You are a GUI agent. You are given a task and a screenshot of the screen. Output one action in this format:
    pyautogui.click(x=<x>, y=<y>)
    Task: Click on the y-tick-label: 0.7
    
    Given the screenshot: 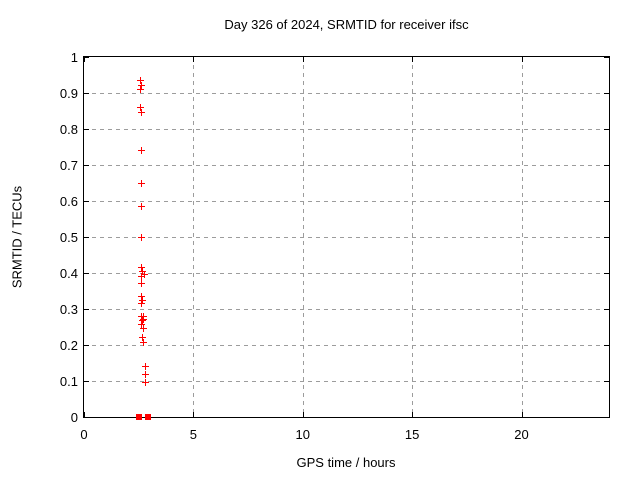 What is the action you would take?
    pyautogui.click(x=68, y=165)
    